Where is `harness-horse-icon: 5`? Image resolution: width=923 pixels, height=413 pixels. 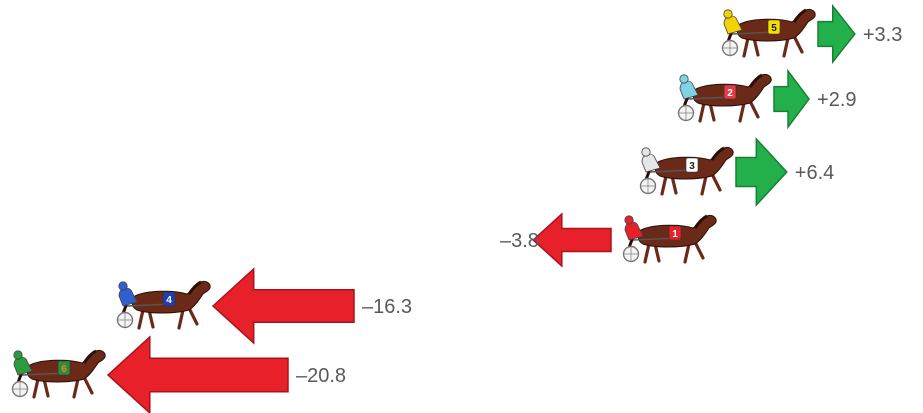 harness-horse-icon: 5 is located at coordinates (768, 33).